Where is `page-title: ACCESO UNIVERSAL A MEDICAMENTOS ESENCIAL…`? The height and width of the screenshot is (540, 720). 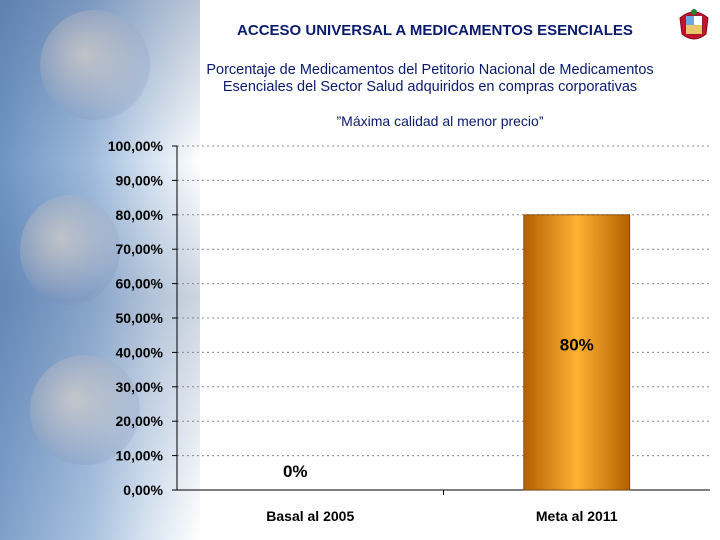 page-title: ACCESO UNIVERSAL A MEDICAMENTOS ESENCIAL… is located at coordinates (435, 30).